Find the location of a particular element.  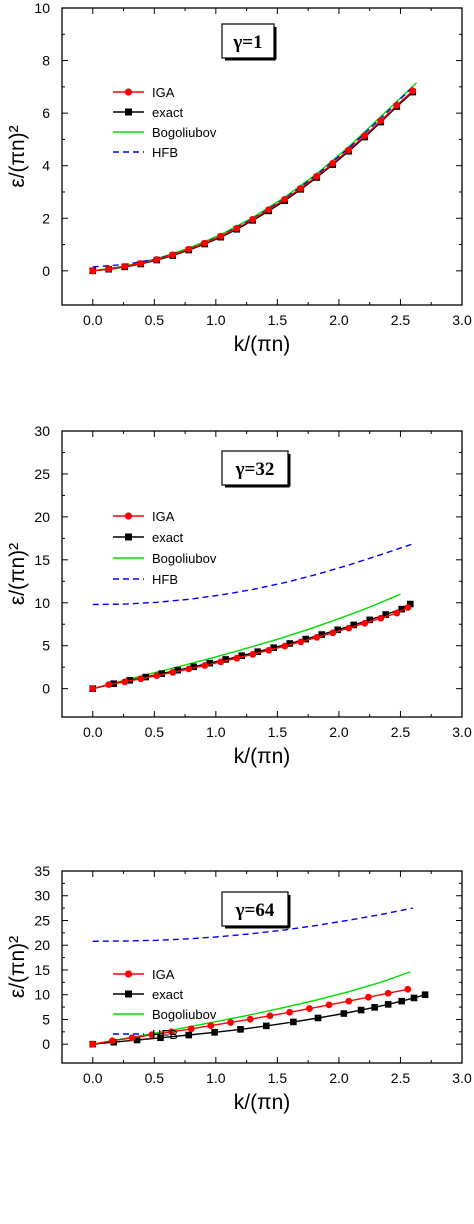

series-line-iga is located at coordinates (253, 181).